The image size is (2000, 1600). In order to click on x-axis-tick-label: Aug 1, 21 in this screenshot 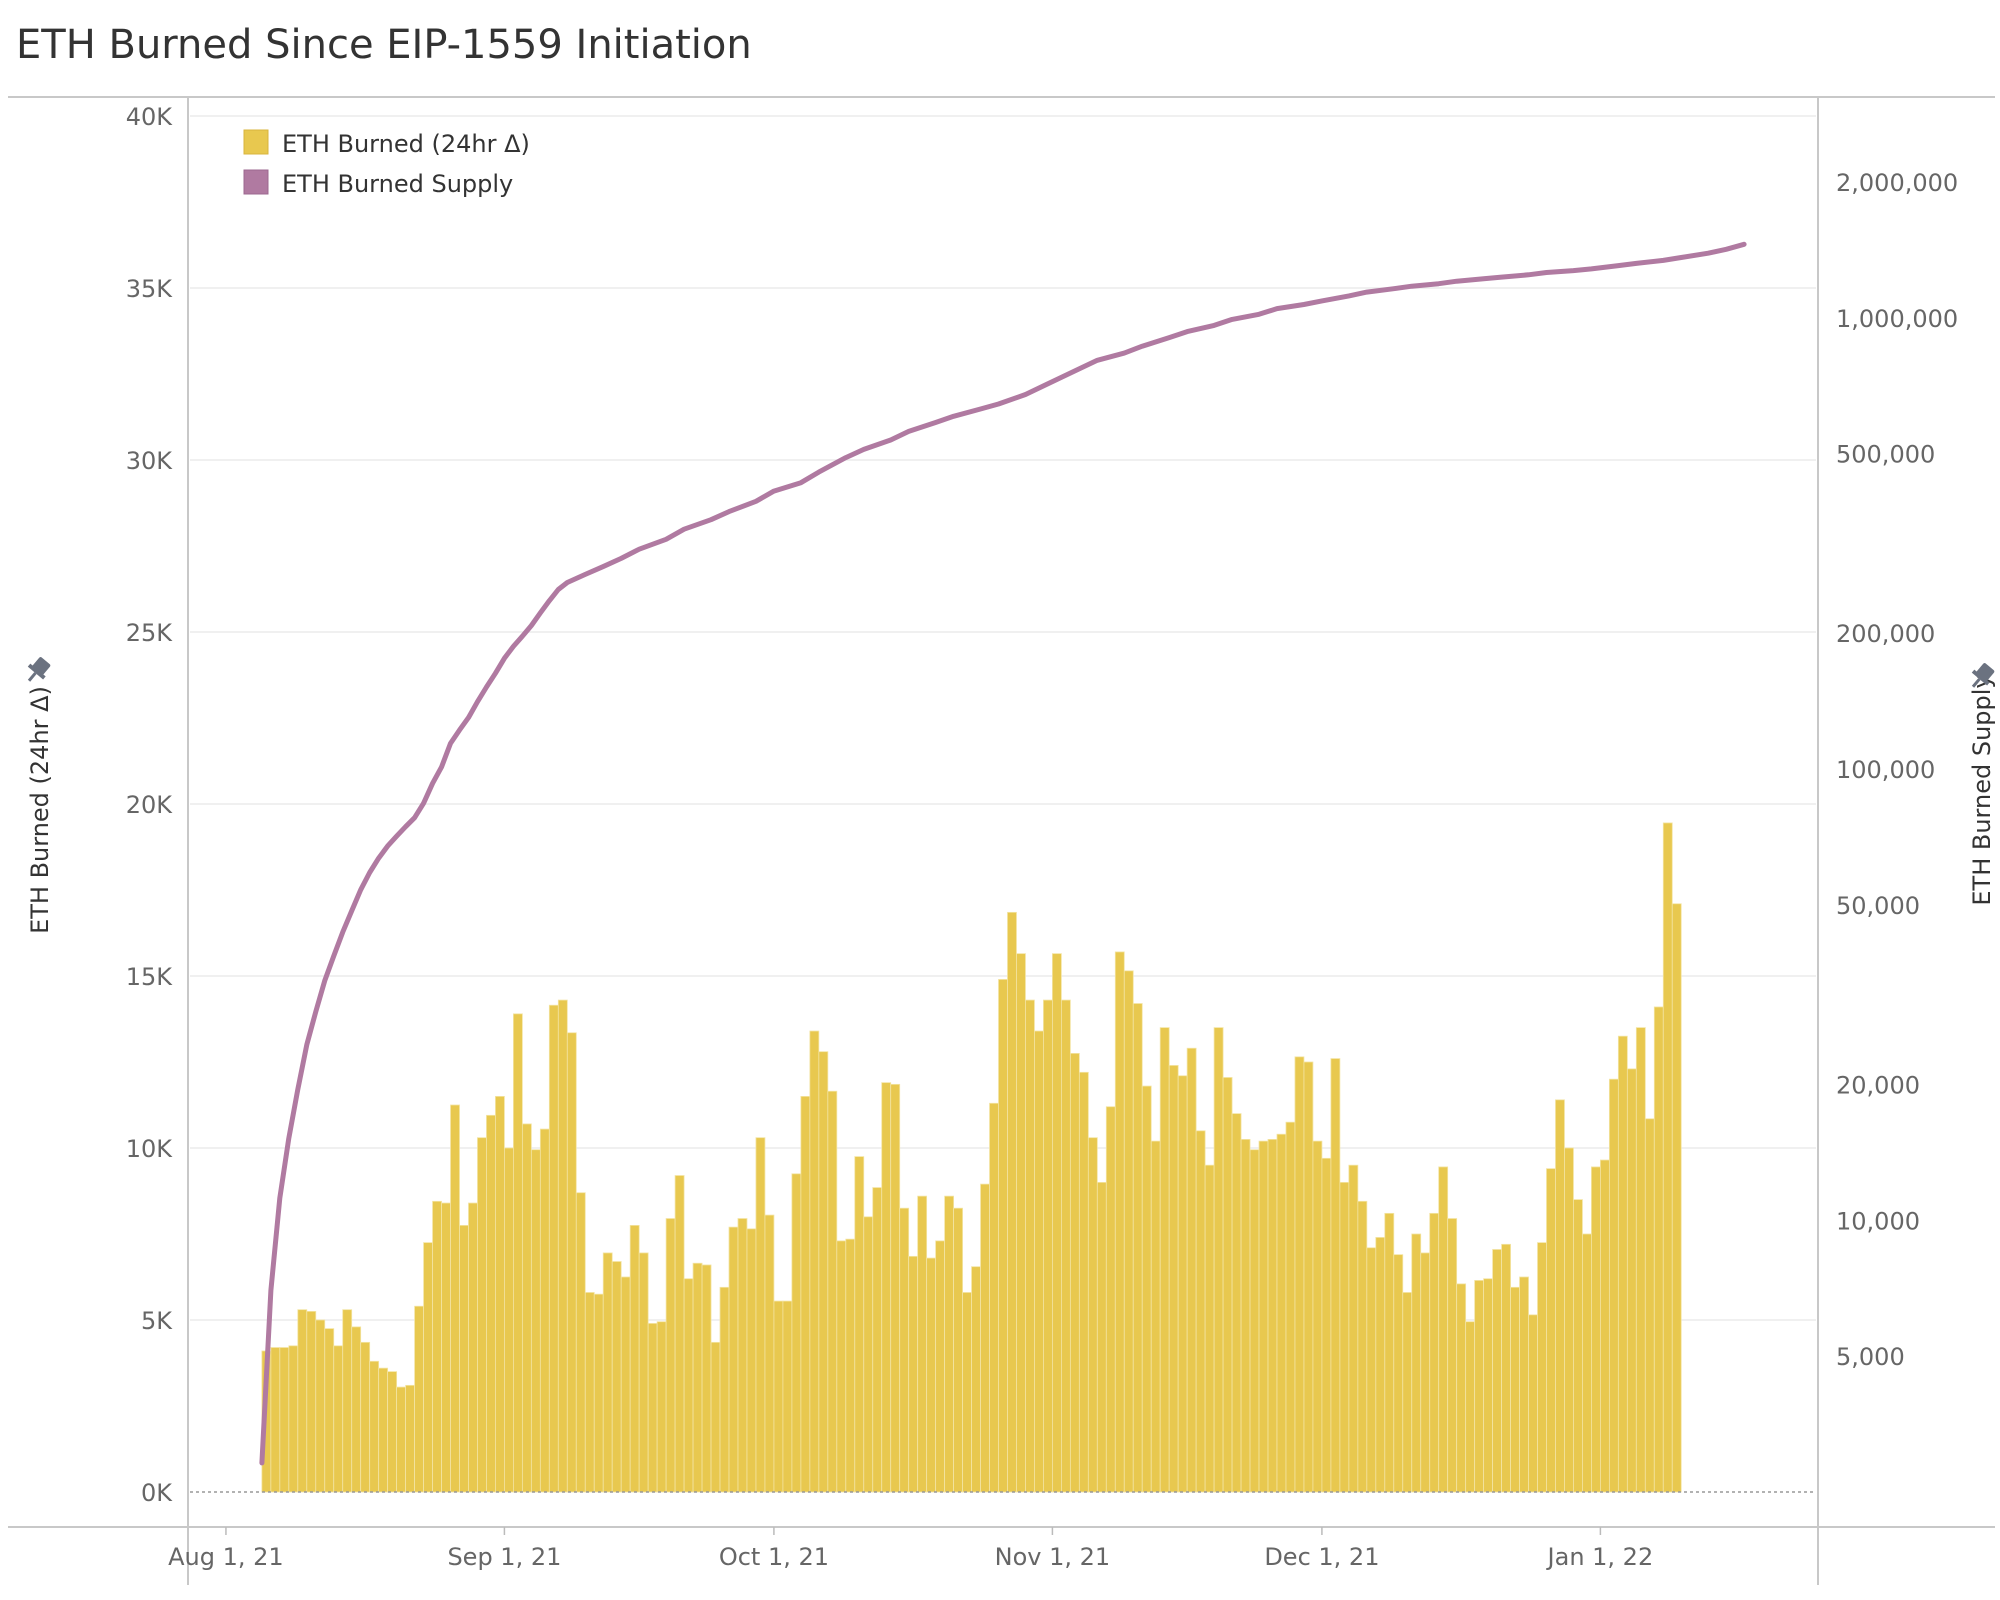, I will do `click(226, 1557)`.